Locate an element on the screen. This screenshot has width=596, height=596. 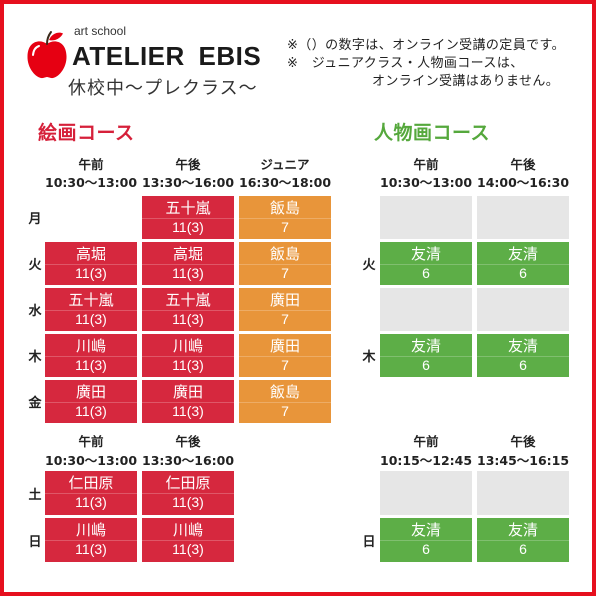
column-time-label: 10:15〜12:45 is located at coordinates (426, 460).